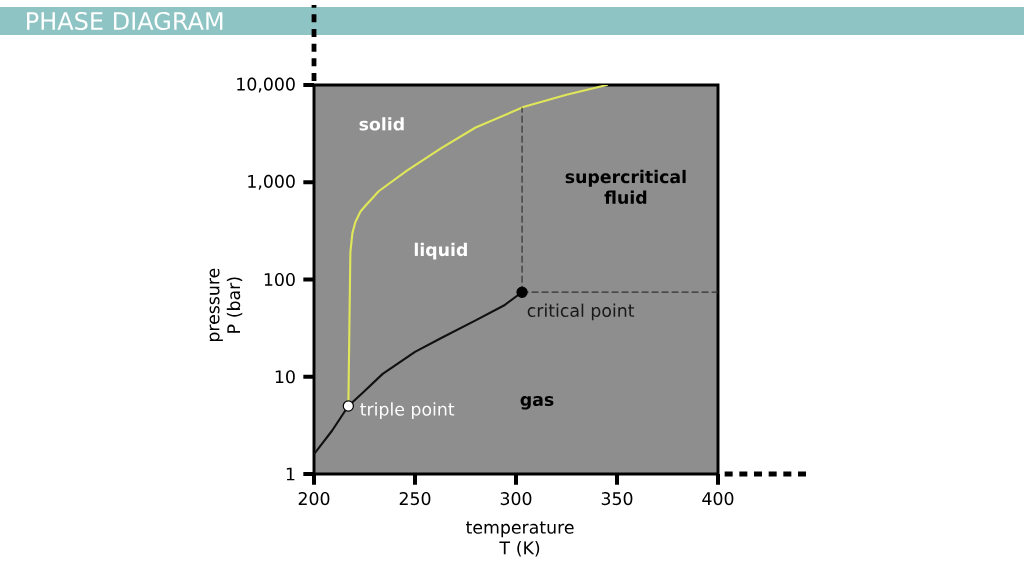 This screenshot has width=1024, height=576. Describe the element at coordinates (440, 251) in the screenshot. I see `annotation: liquid` at that location.